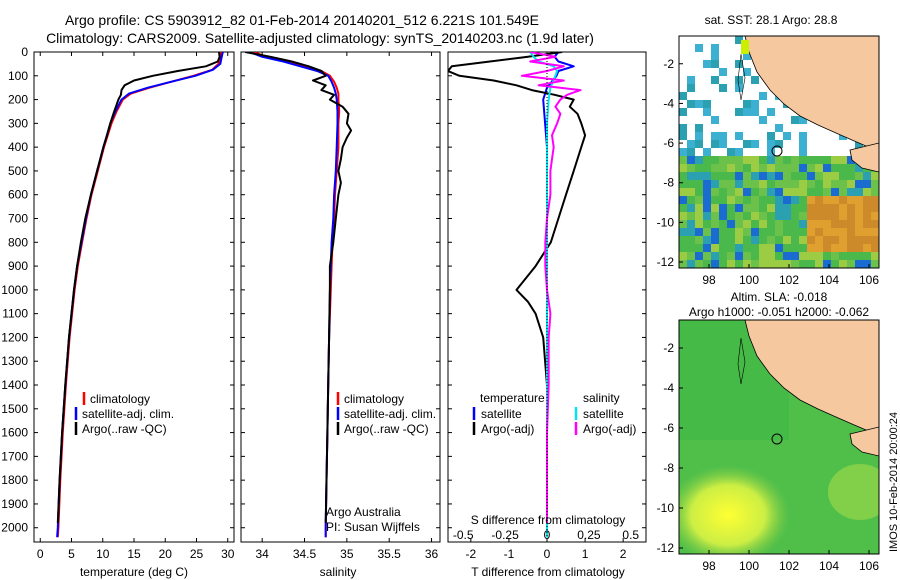 This screenshot has width=900, height=580. I want to click on legend-title-temperature: temperature, so click(512, 398).